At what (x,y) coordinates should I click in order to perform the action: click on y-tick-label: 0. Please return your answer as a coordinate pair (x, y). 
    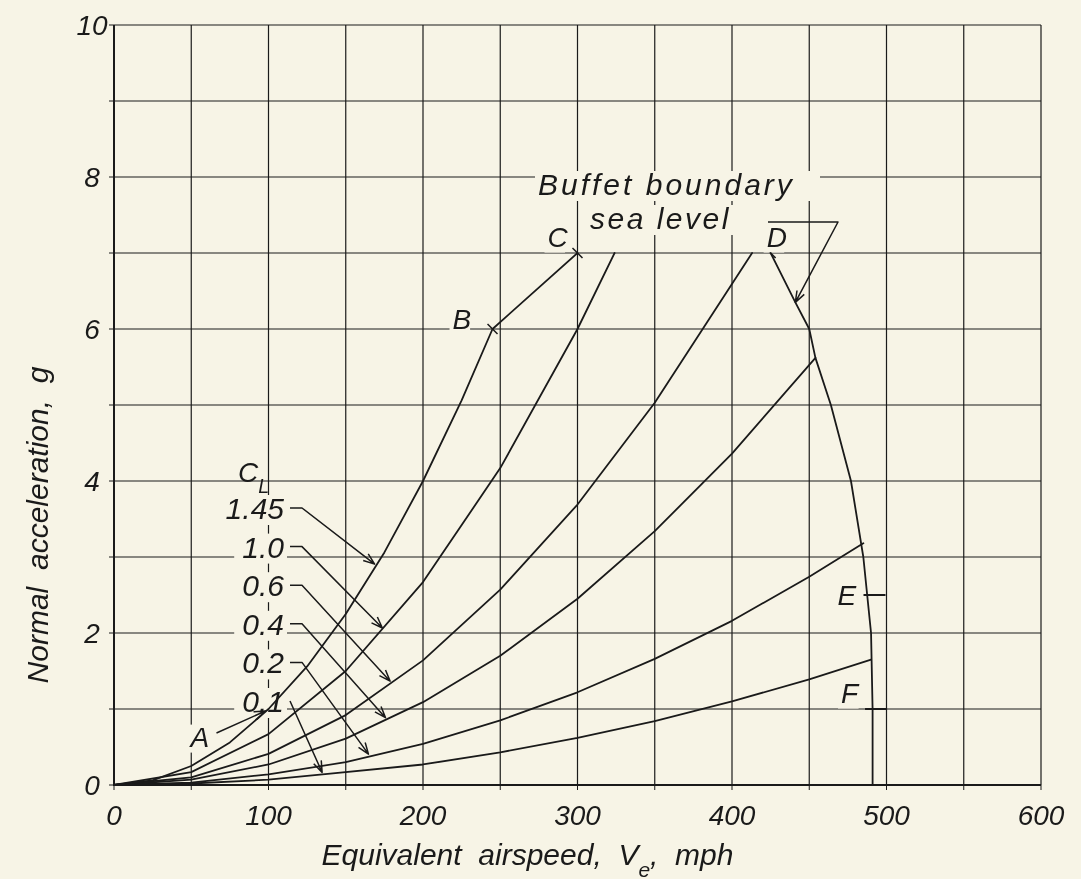
    Looking at the image, I should click on (92, 785).